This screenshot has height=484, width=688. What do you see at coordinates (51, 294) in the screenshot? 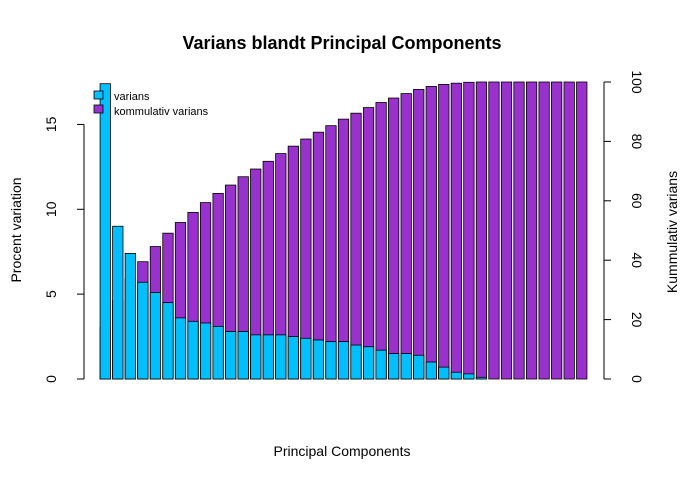
I see `left-tick-label-1: 5` at bounding box center [51, 294].